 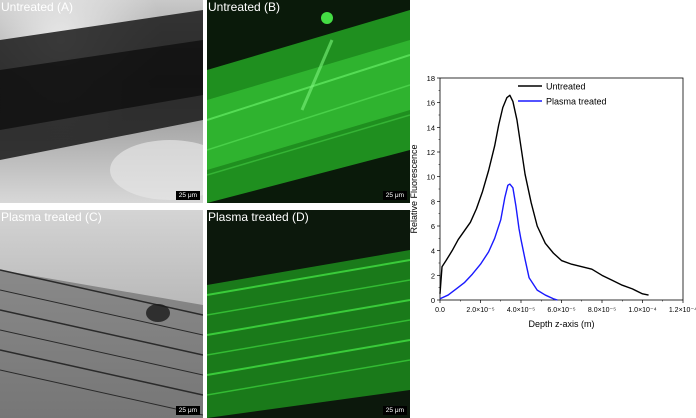 What do you see at coordinates (561, 324) in the screenshot?
I see `x-axis-label: Depth z-axis (m)` at bounding box center [561, 324].